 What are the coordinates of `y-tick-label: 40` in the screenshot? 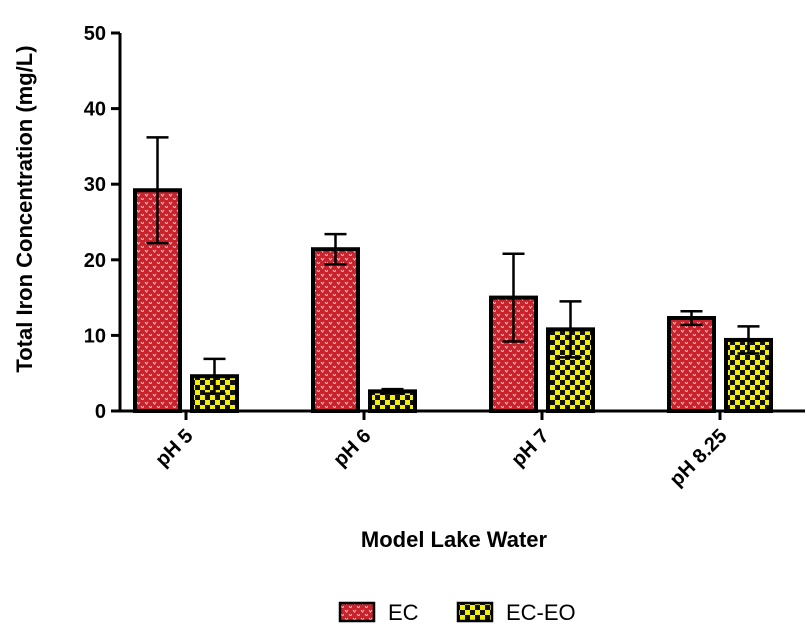 It's located at (95, 110).